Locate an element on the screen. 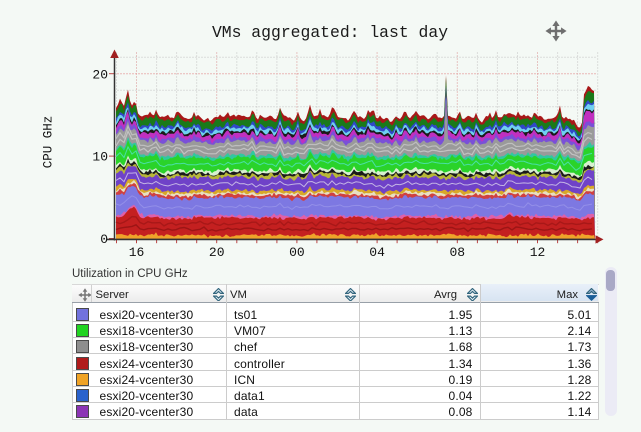  svg-text: 08 is located at coordinates (457, 252).